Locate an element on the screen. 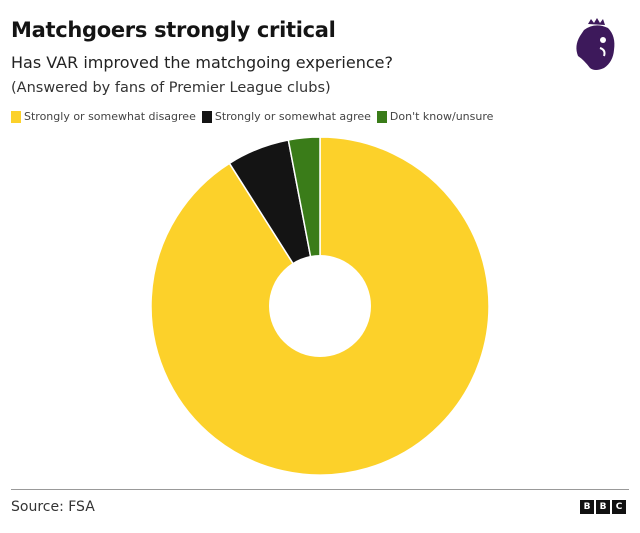 This screenshot has width=640, height=533. bbc-letter: C is located at coordinates (619, 507).